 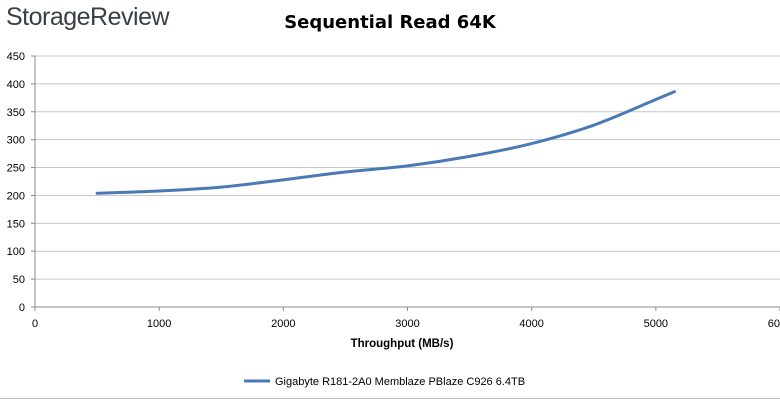 I want to click on y-tick-label: 0, so click(x=22, y=308).